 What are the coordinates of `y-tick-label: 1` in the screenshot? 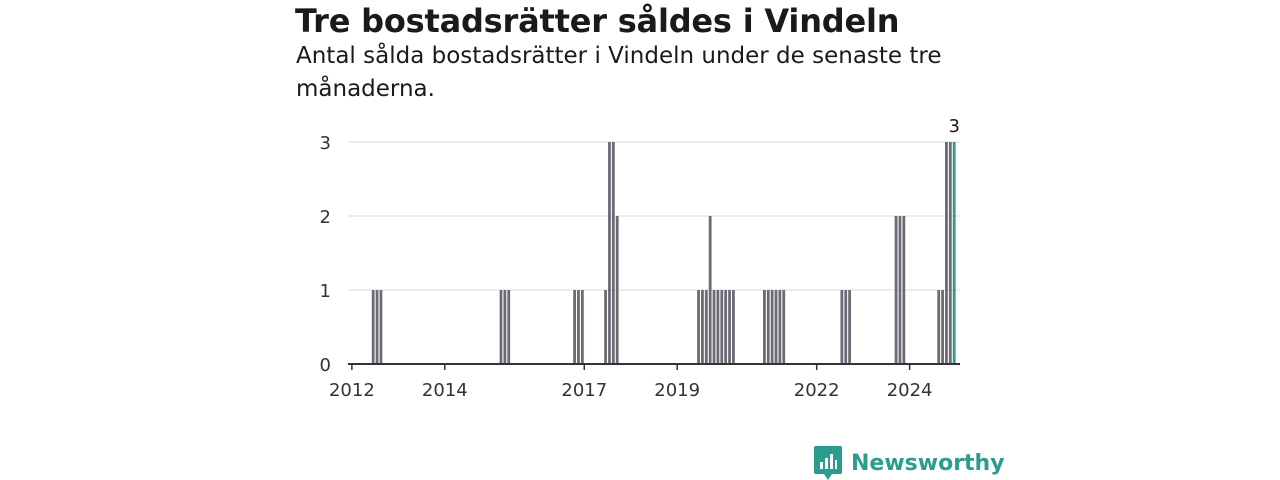 It's located at (325, 291).